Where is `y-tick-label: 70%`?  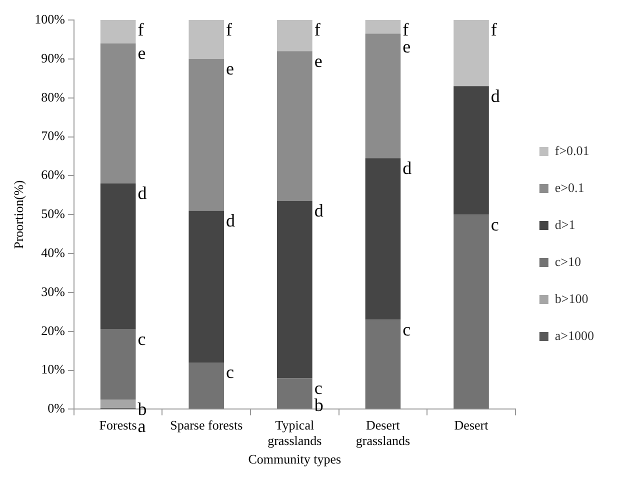 y-tick-label: 70% is located at coordinates (53, 136).